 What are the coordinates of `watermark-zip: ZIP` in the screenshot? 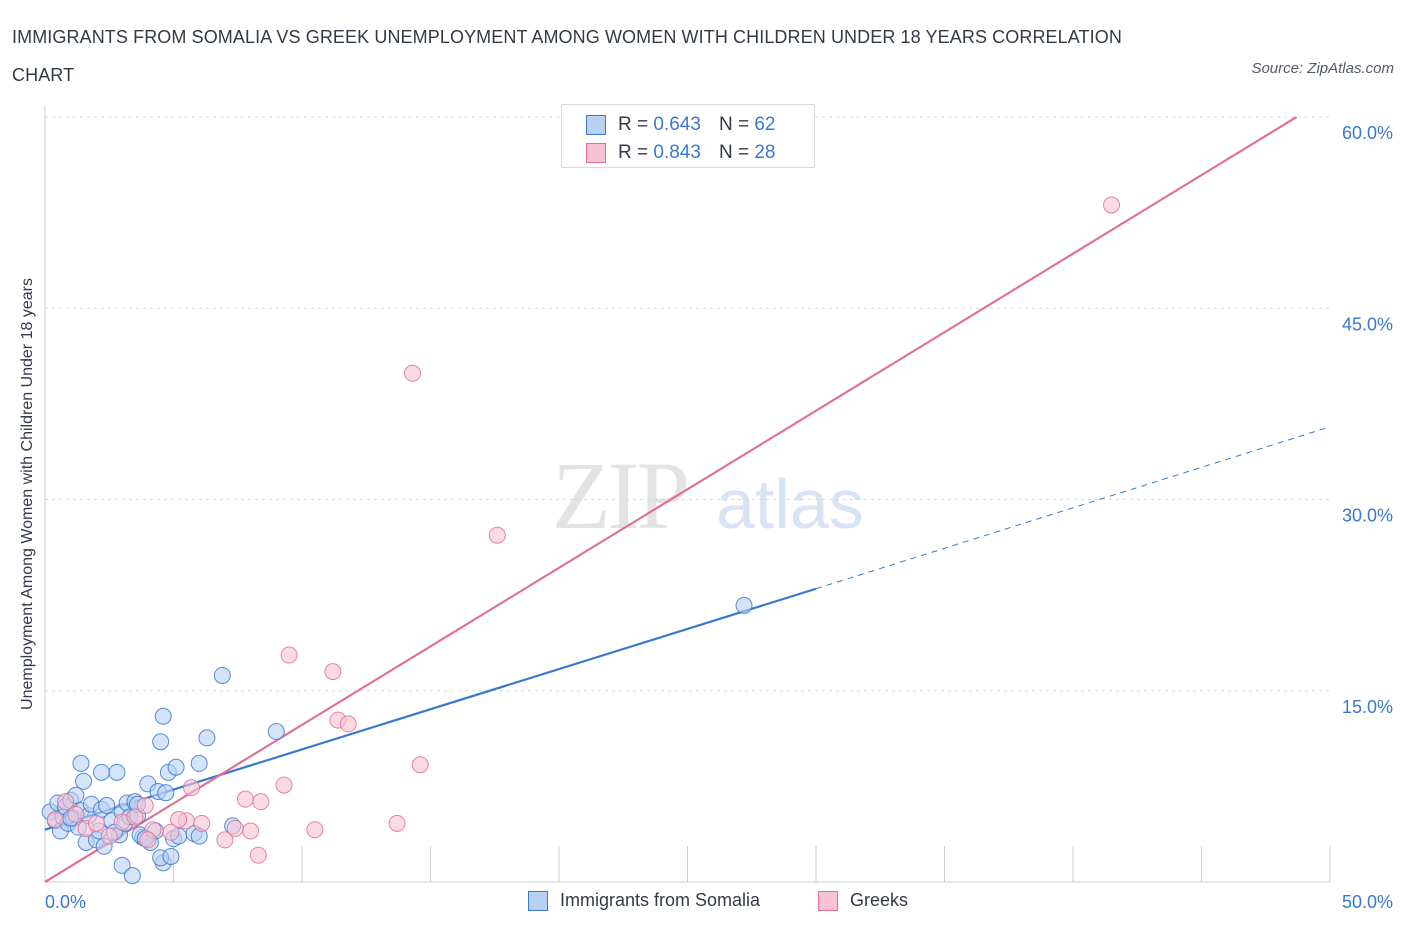 It's located at (619, 495).